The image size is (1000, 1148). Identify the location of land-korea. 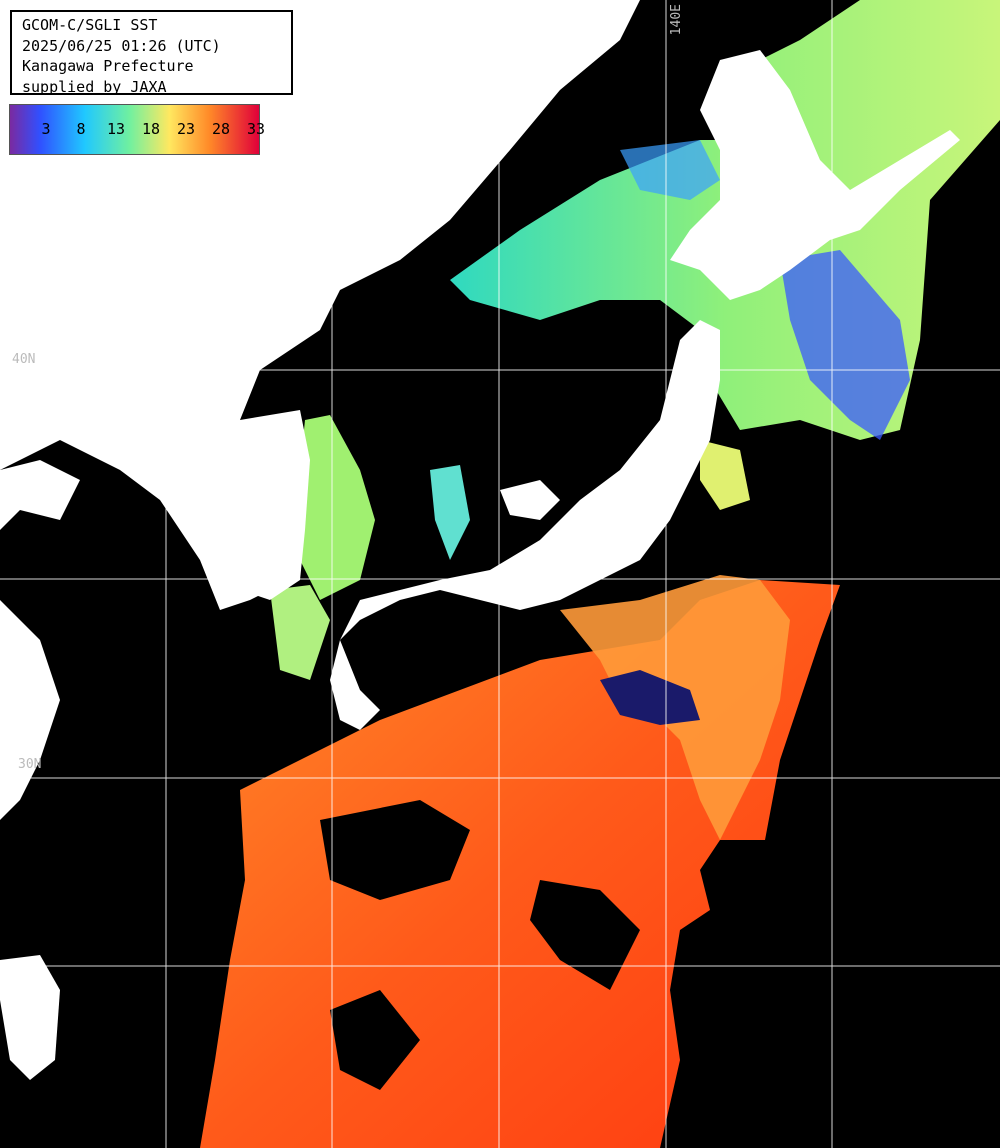
(270, 505).